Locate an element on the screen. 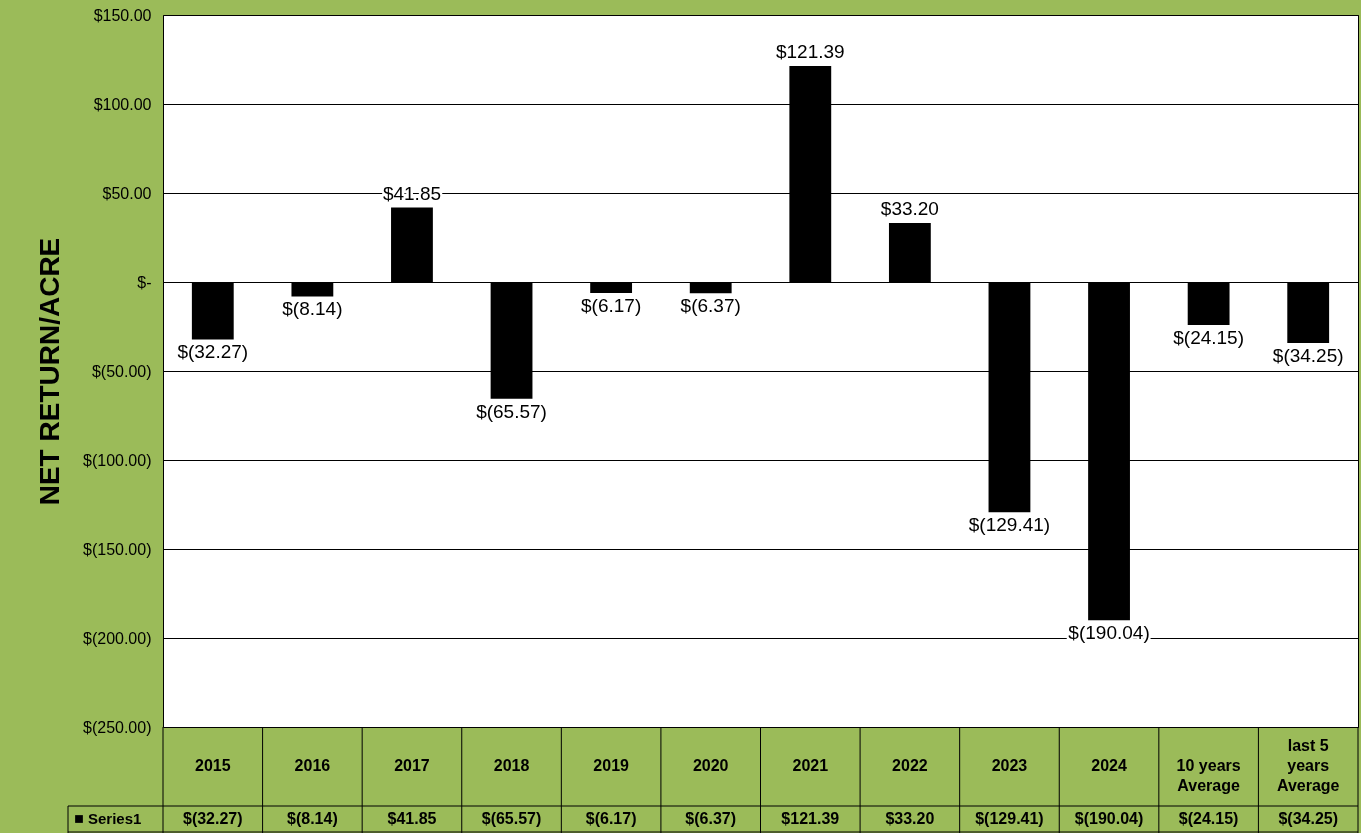 Image resolution: width=1361 pixels, height=833 pixels. x-tick-label: 2023 is located at coordinates (1009, 765).